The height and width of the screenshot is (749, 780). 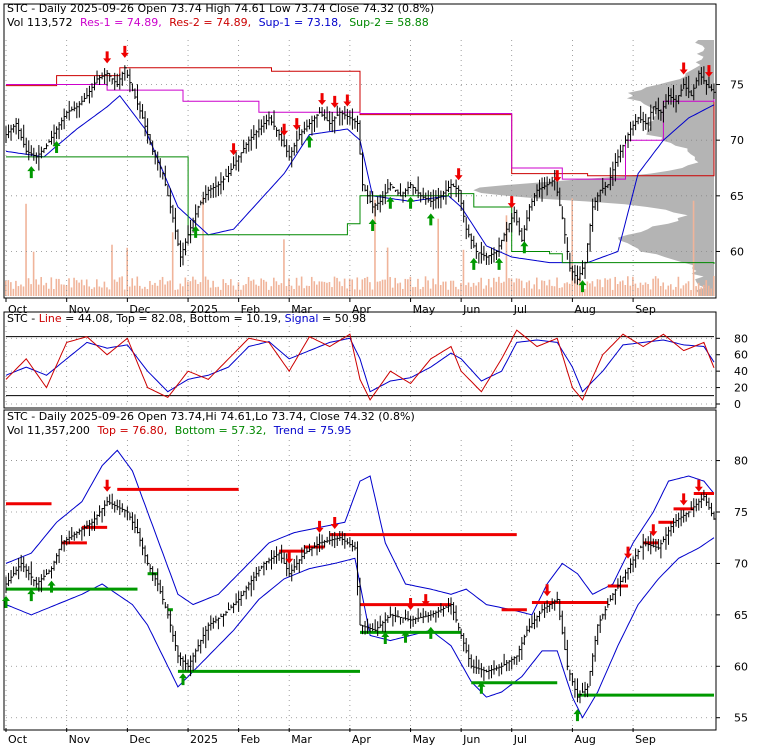 What do you see at coordinates (312, 430) in the screenshot?
I see `boll-legend-trend: Trend = 75.95` at bounding box center [312, 430].